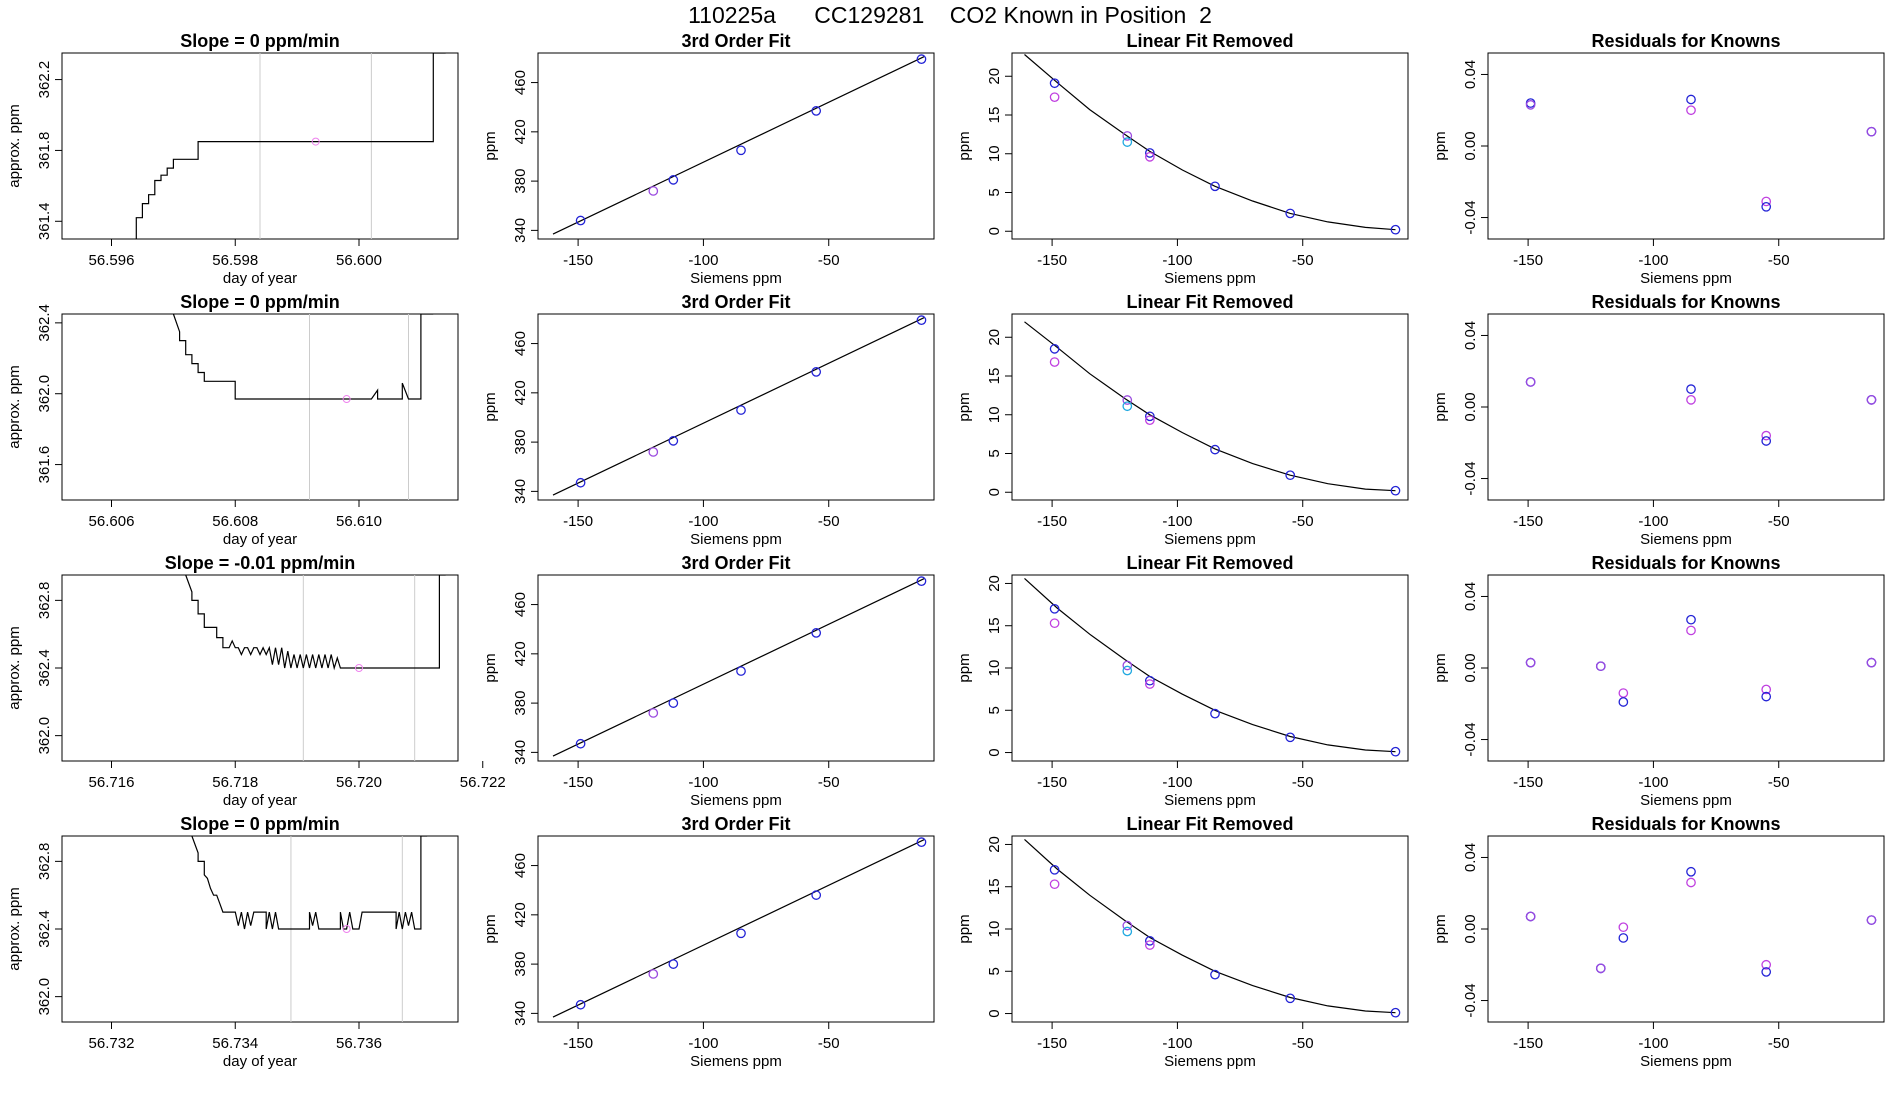  What do you see at coordinates (520, 964) in the screenshot?
I see `y-tick-label: 380` at bounding box center [520, 964].